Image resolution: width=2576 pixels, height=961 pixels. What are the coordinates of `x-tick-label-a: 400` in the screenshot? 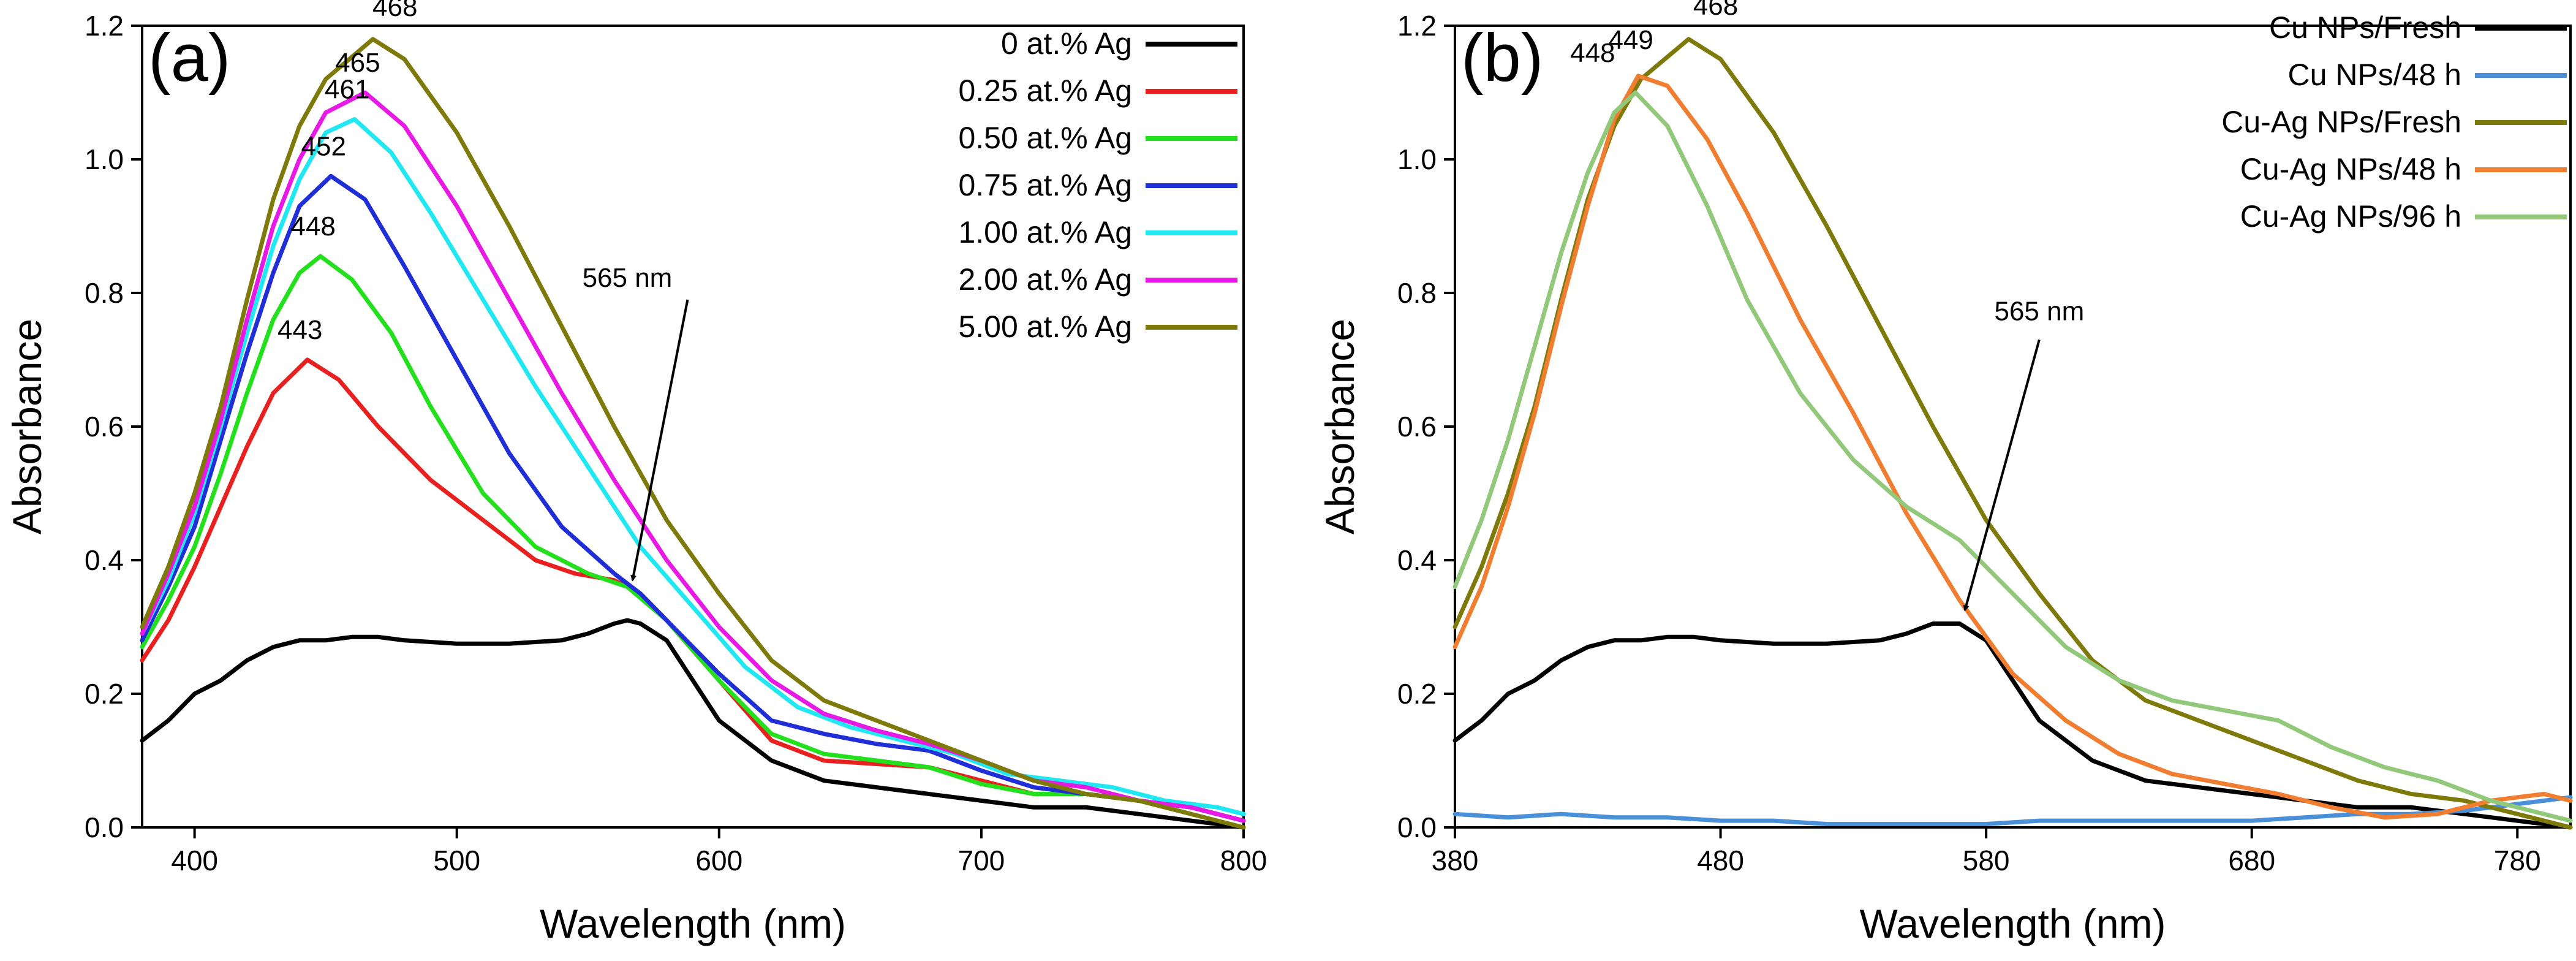 It's located at (194, 860).